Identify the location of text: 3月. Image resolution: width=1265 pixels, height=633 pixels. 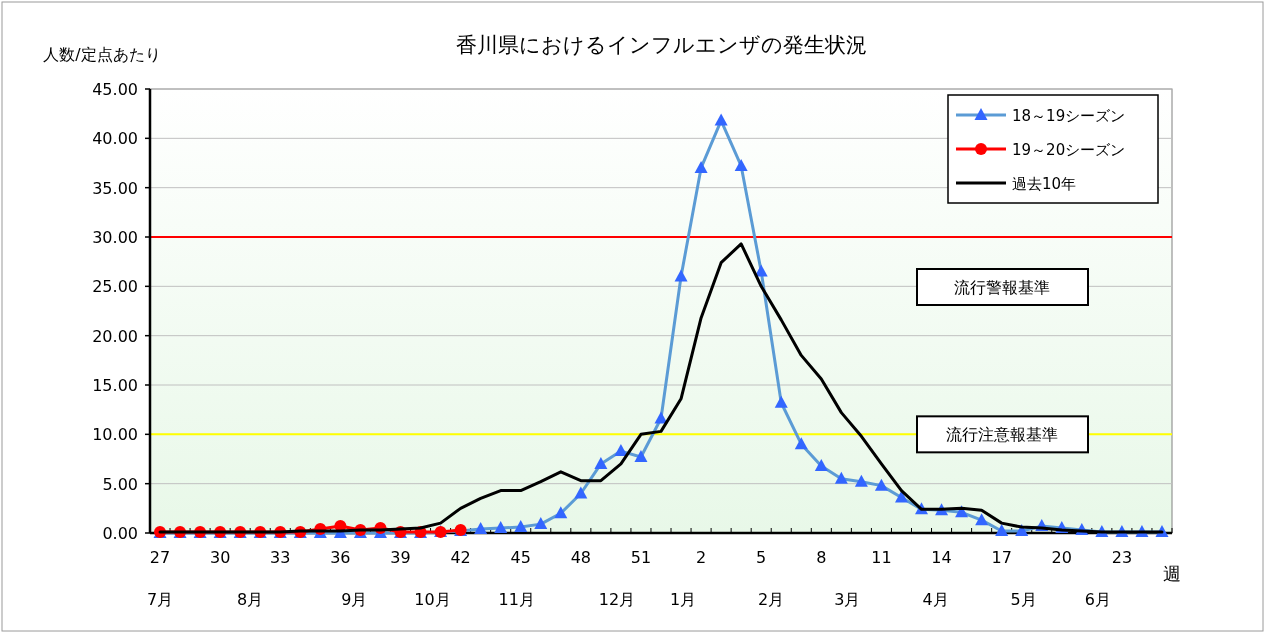
(847, 599).